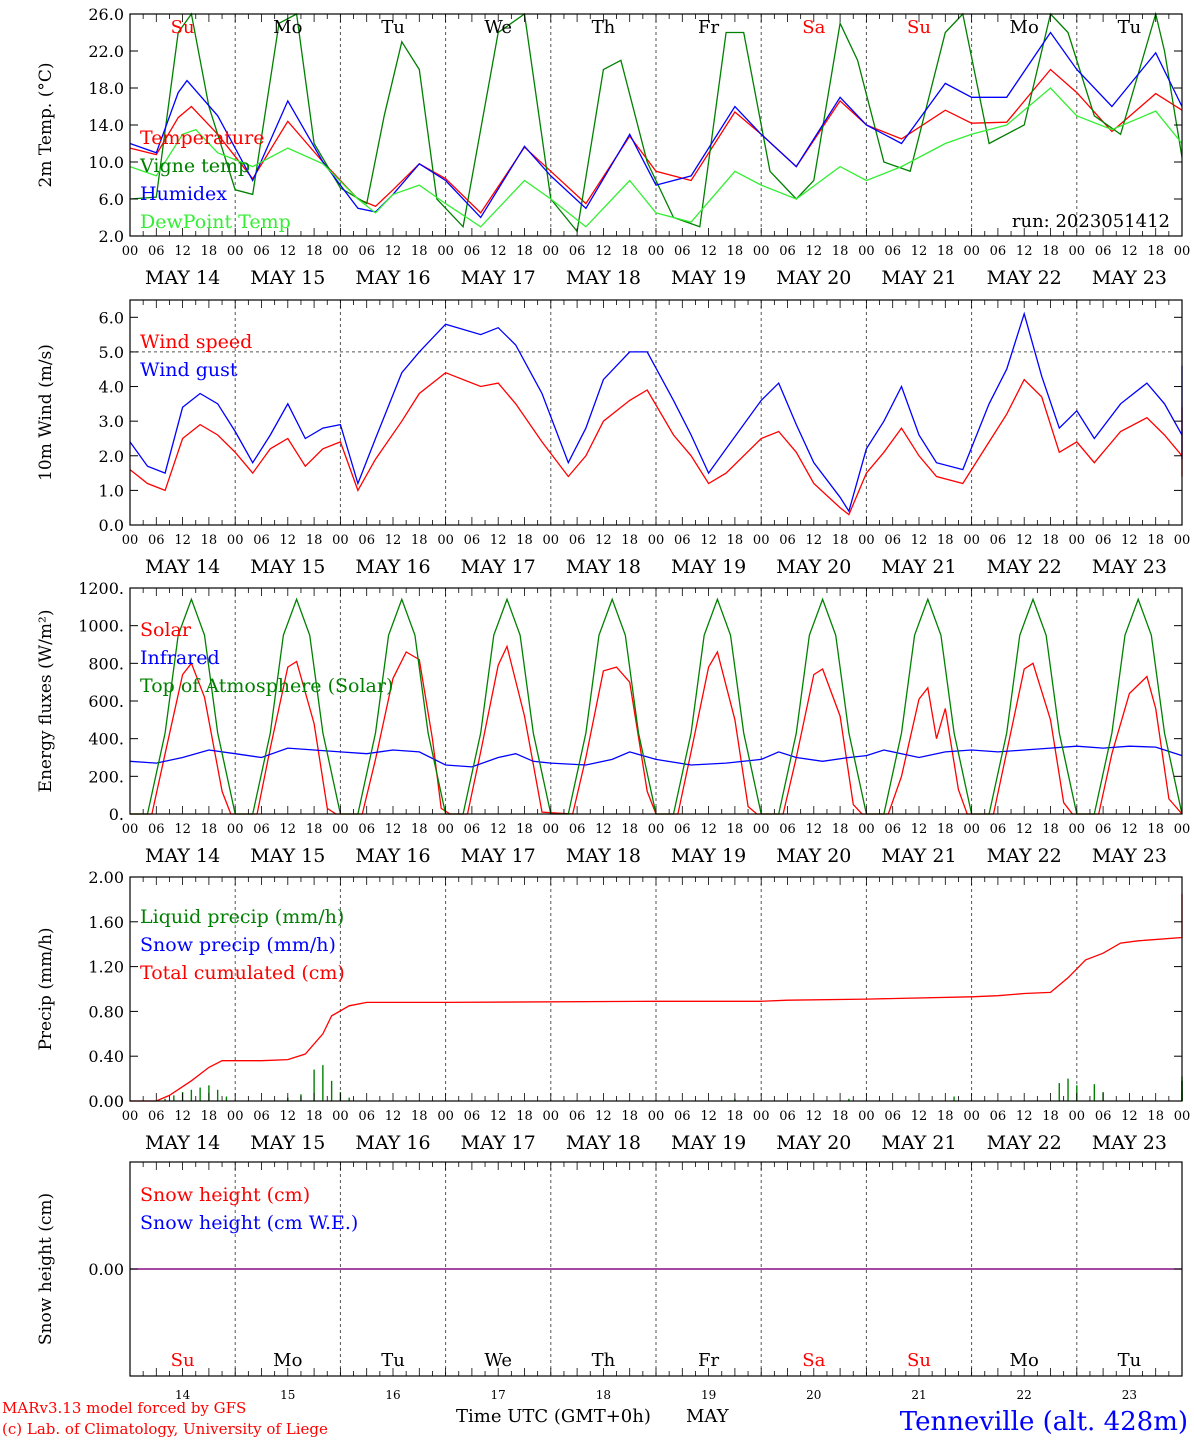 This screenshot has width=1194, height=1440. I want to click on legend-entry: Top of Atmosphere (Solar), so click(266, 686).